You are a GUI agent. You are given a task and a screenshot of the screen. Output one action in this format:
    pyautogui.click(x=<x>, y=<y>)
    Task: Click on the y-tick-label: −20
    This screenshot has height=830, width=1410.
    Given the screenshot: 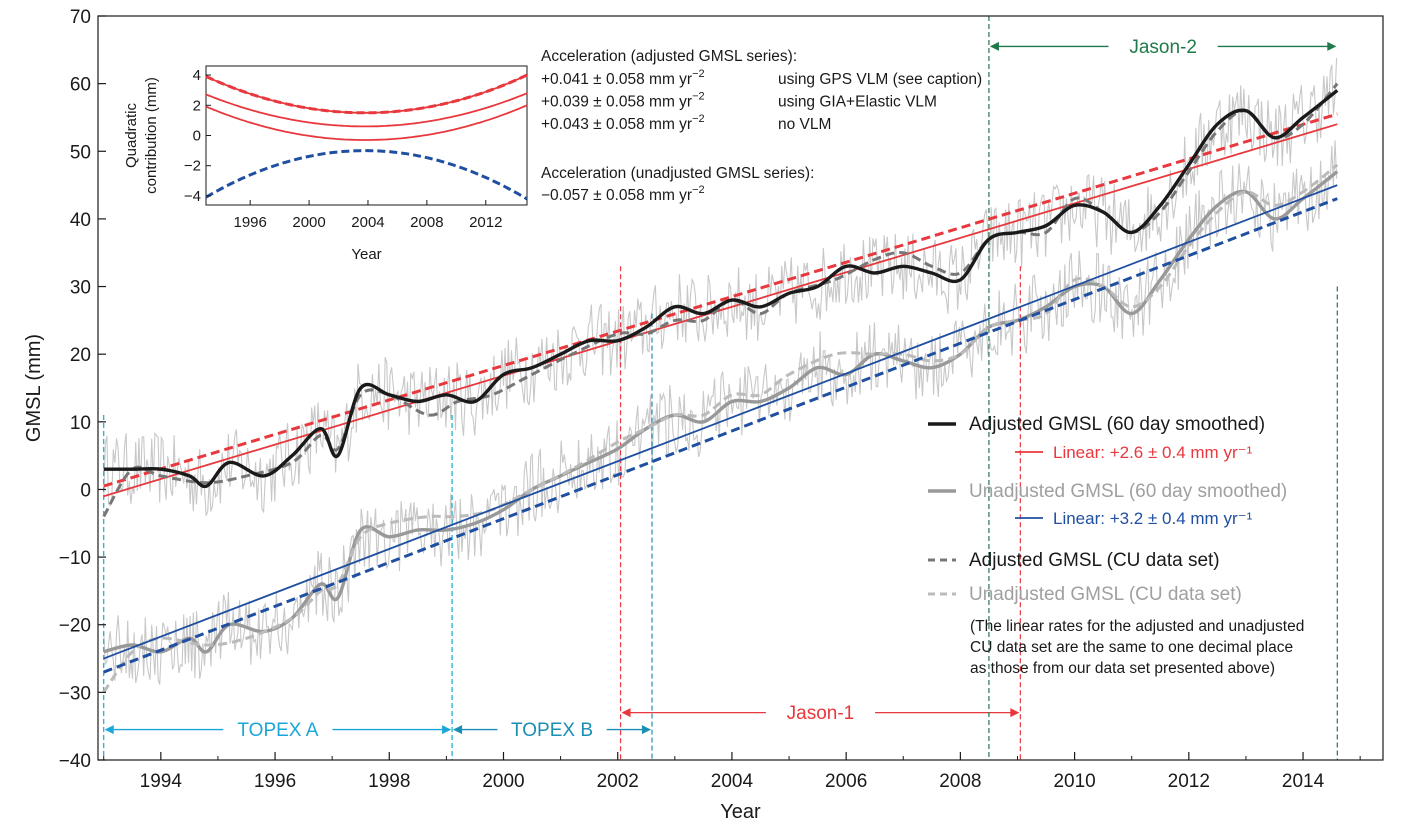 What is the action you would take?
    pyautogui.click(x=75, y=626)
    